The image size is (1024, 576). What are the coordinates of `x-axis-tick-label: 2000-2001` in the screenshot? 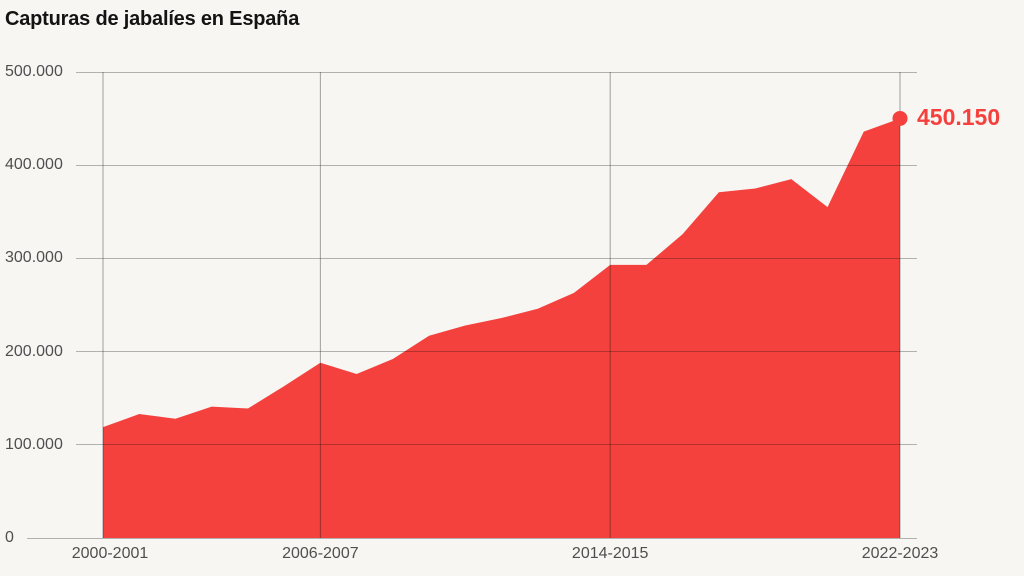 It's located at (110, 553).